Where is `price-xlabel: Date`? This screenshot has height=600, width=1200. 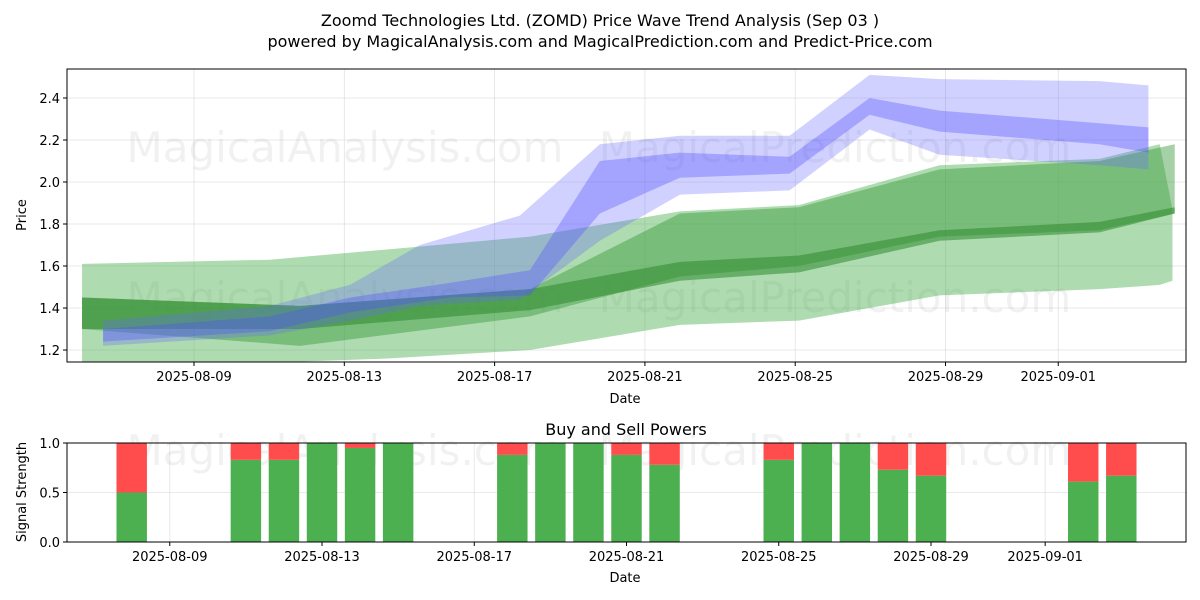
price-xlabel: Date is located at coordinates (624, 399).